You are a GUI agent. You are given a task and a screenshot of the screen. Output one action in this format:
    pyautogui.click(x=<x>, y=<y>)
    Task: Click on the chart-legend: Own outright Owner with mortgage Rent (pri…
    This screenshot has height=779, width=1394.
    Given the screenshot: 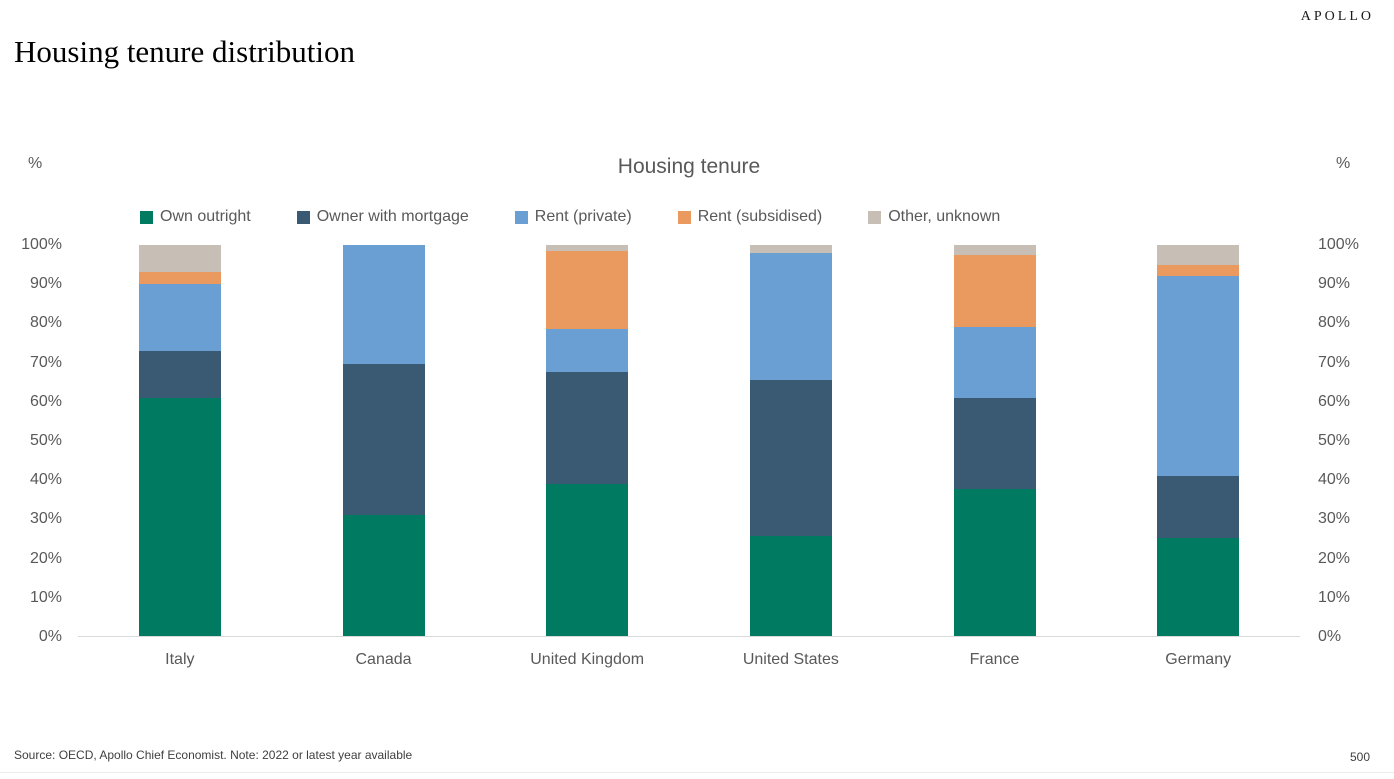 What is the action you would take?
    pyautogui.click(x=670, y=217)
    